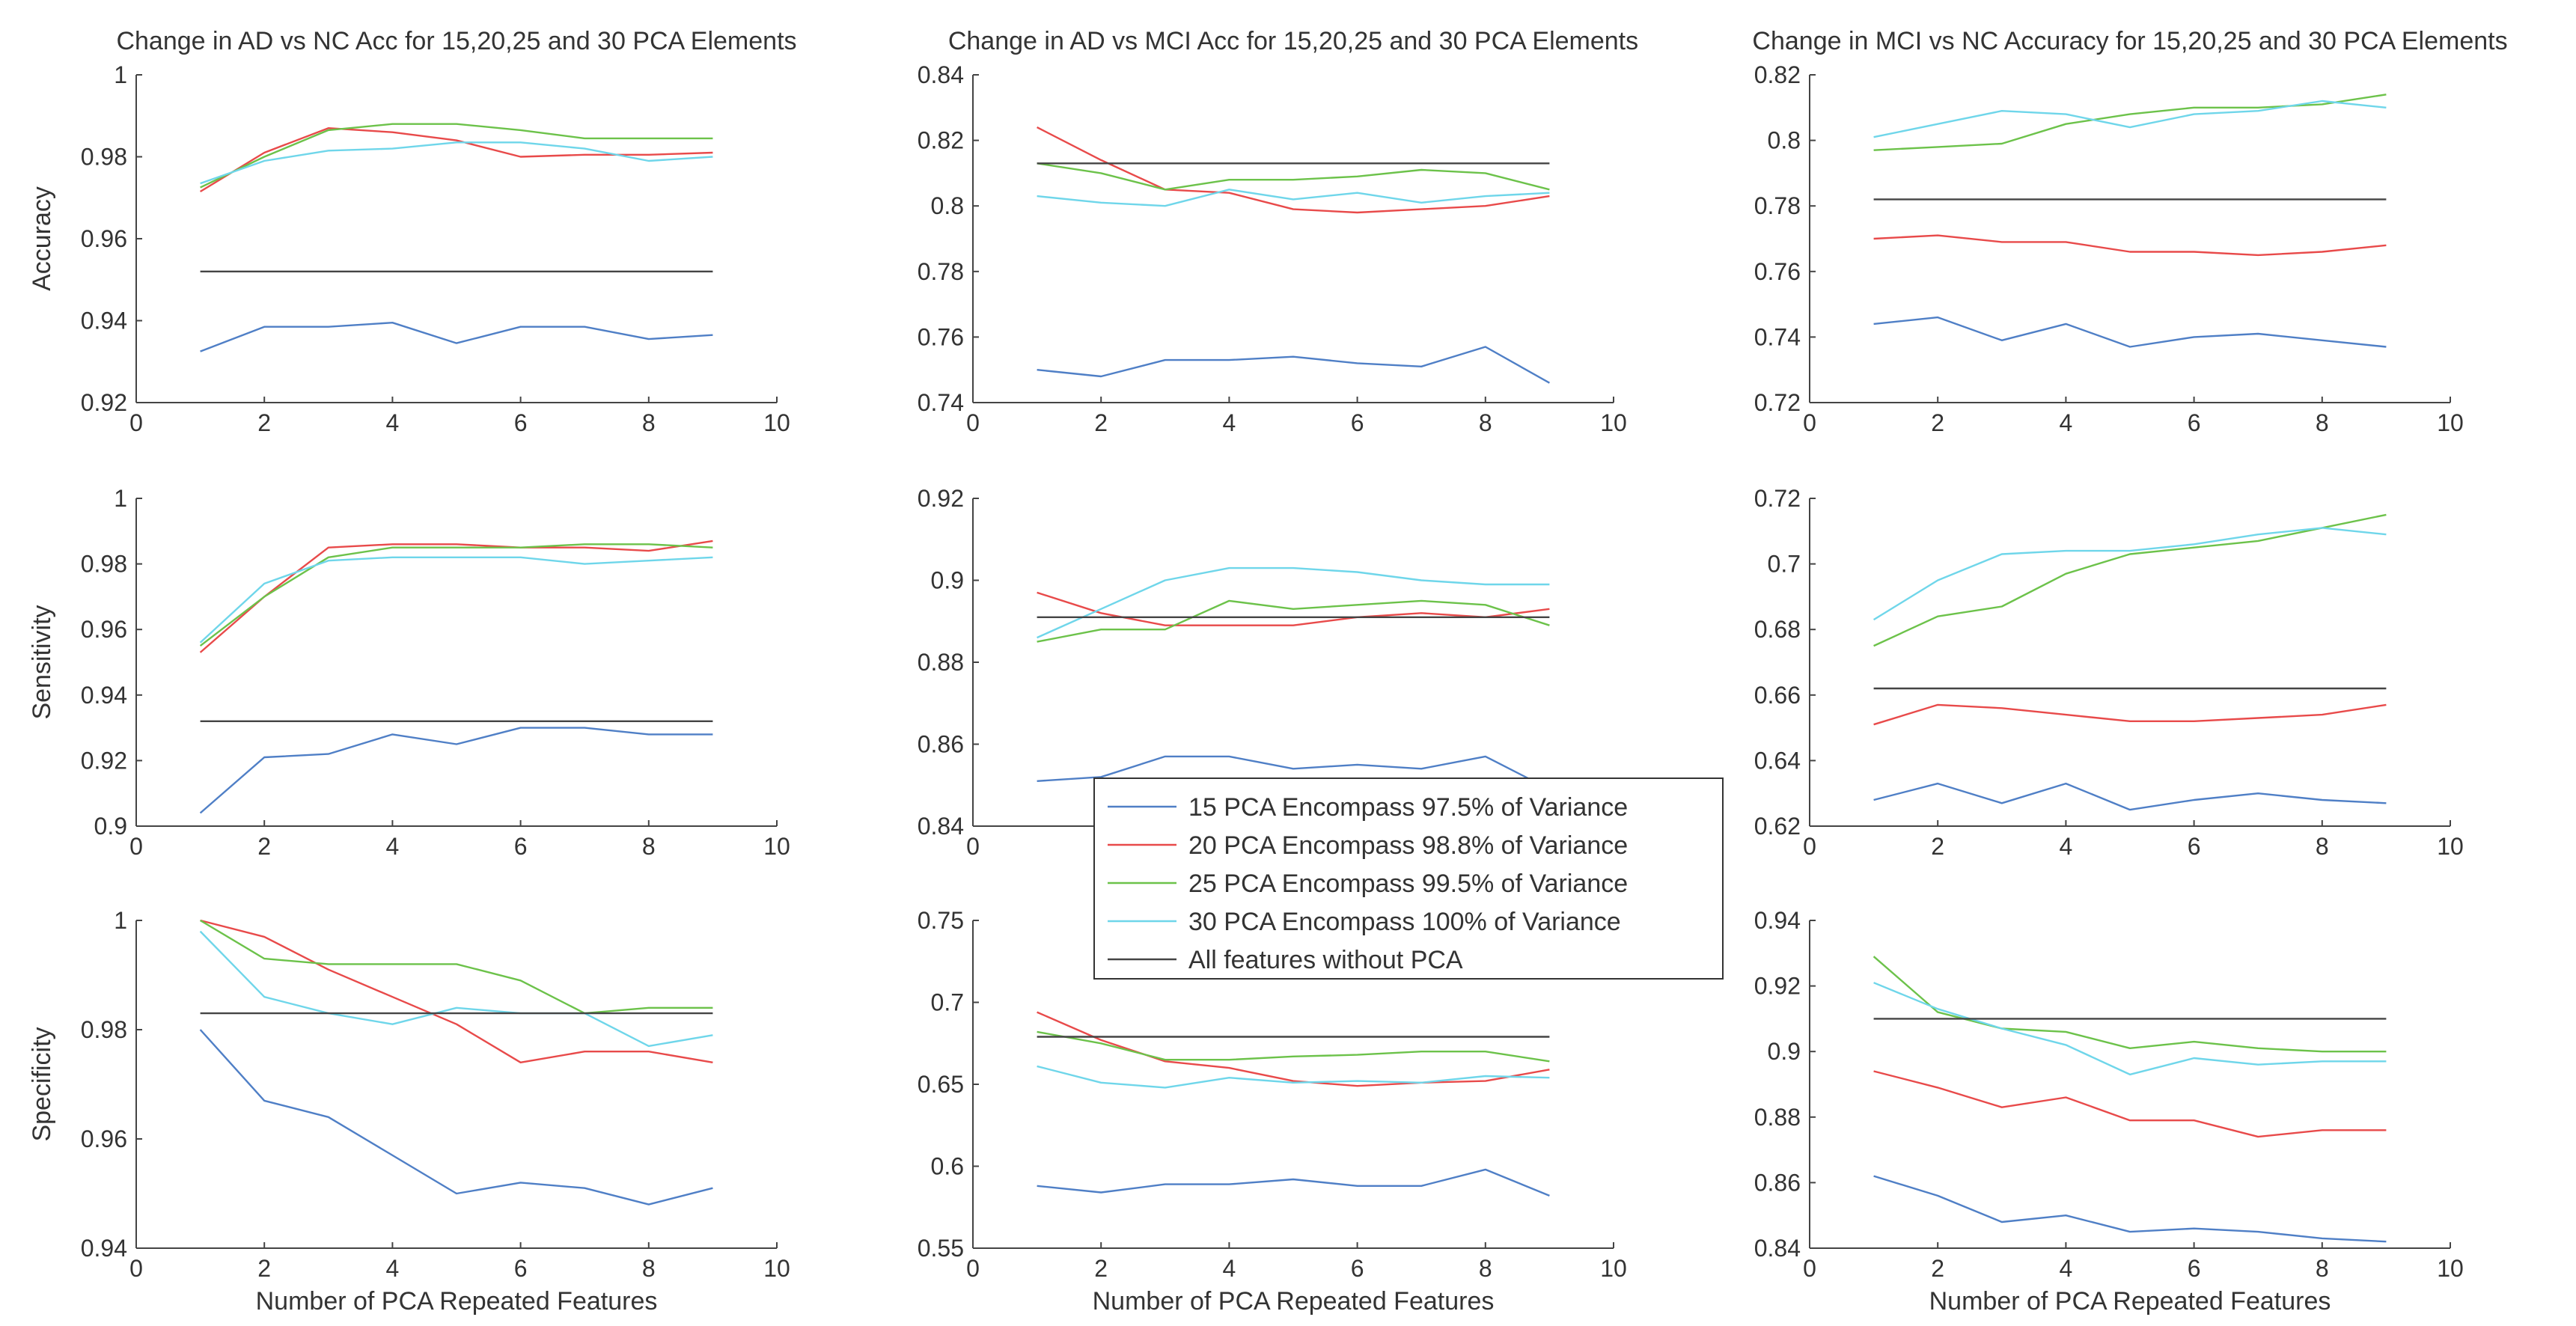 This screenshot has width=2576, height=1326. Describe the element at coordinates (42, 1084) in the screenshot. I see `y-axis-label: Specificity` at that location.